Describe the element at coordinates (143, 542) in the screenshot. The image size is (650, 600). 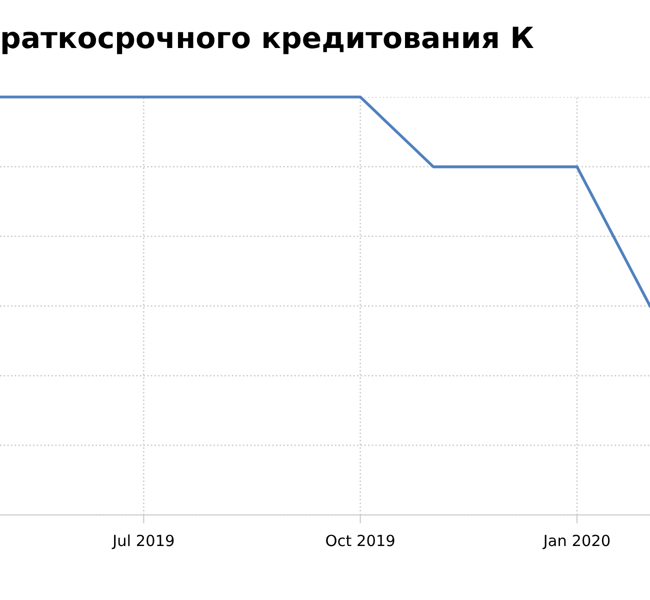
I see `x-tick-label: Jul 2019` at that location.